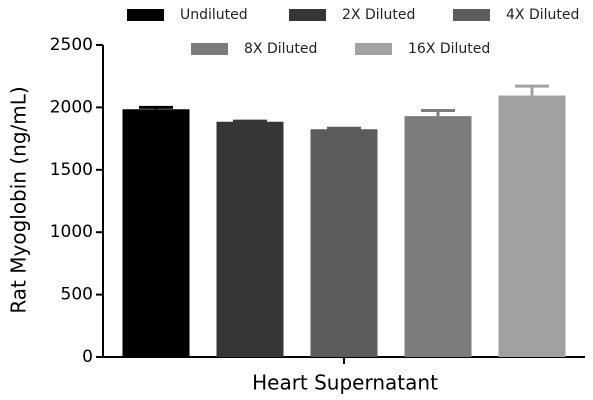  What do you see at coordinates (71, 232) in the screenshot?
I see `y-tick-label: 1000` at bounding box center [71, 232].